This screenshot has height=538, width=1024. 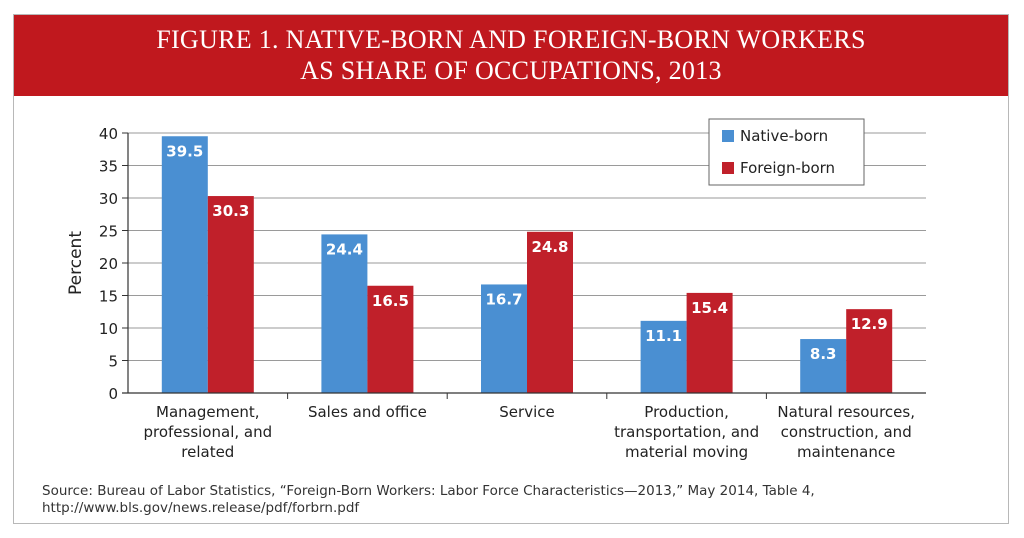 What do you see at coordinates (207, 432) in the screenshot?
I see `x-tick-label: Management, professional, and related` at bounding box center [207, 432].